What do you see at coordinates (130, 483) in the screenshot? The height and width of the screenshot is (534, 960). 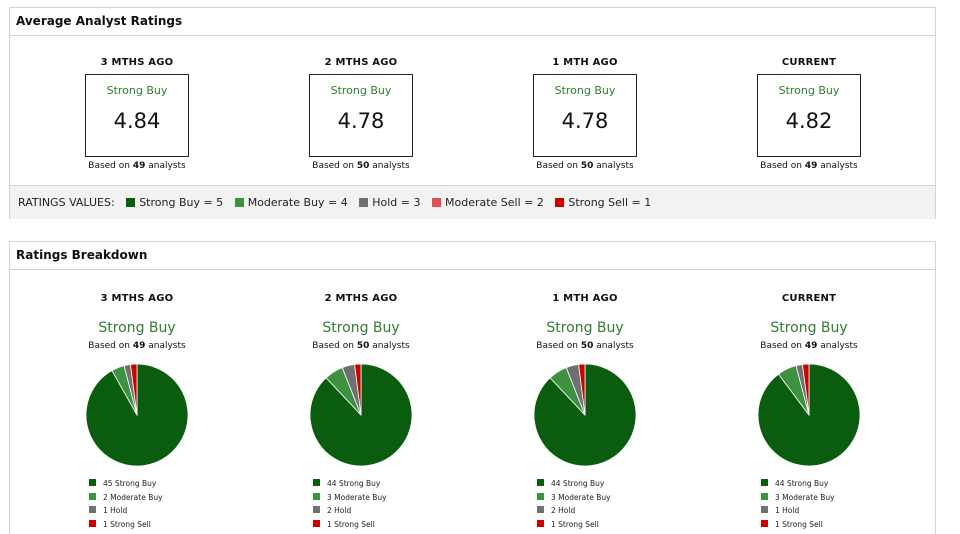 I see `legend-label: 45 Strong Buy` at bounding box center [130, 483].